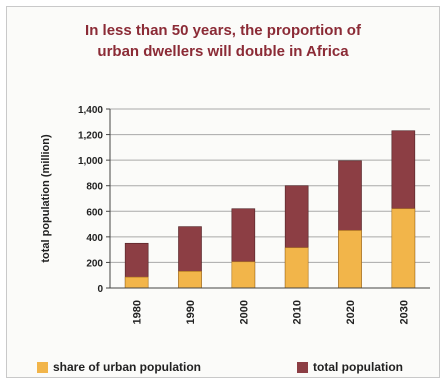 This screenshot has height=383, width=446. Describe the element at coordinates (94, 187) in the screenshot. I see `y-tick-label: 800` at that location.